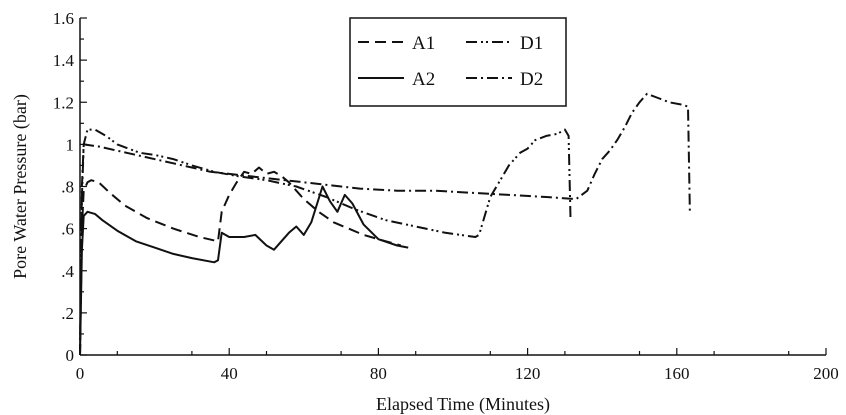 This screenshot has height=415, width=846. I want to click on y-tick-label: .8, so click(67, 187).